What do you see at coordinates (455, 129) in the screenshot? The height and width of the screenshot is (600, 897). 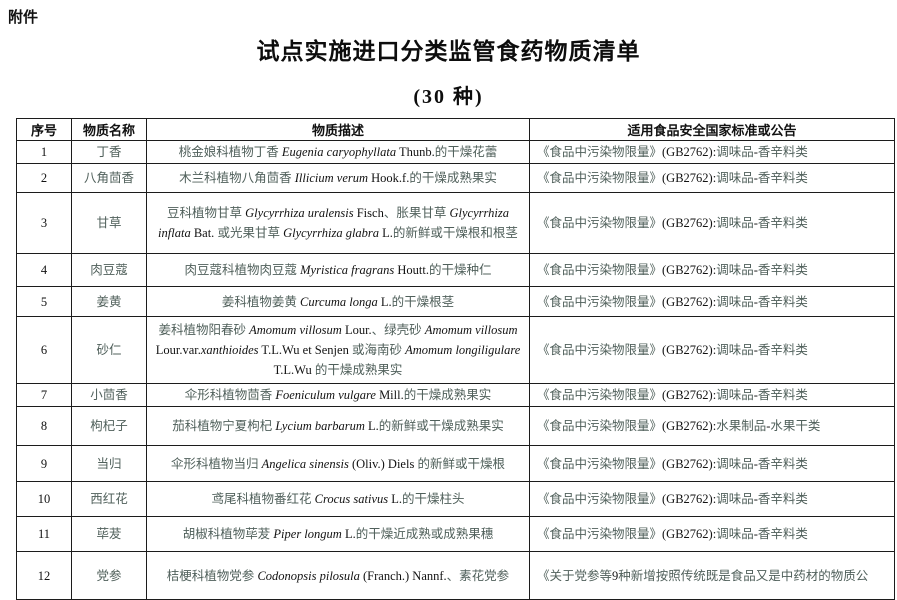 I see `table-header-row: 序号 物质名称 物质描述 适用食品安全国家标准或公告` at bounding box center [455, 129].